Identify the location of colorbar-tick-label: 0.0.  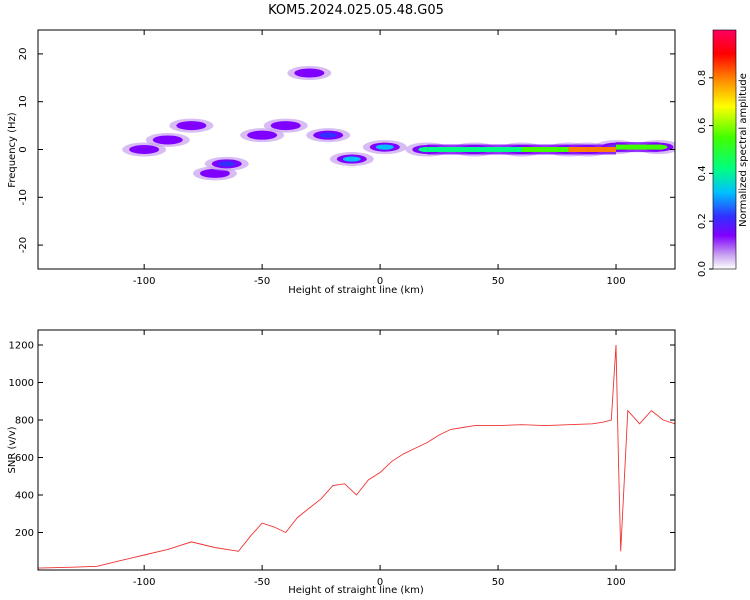
(702, 269).